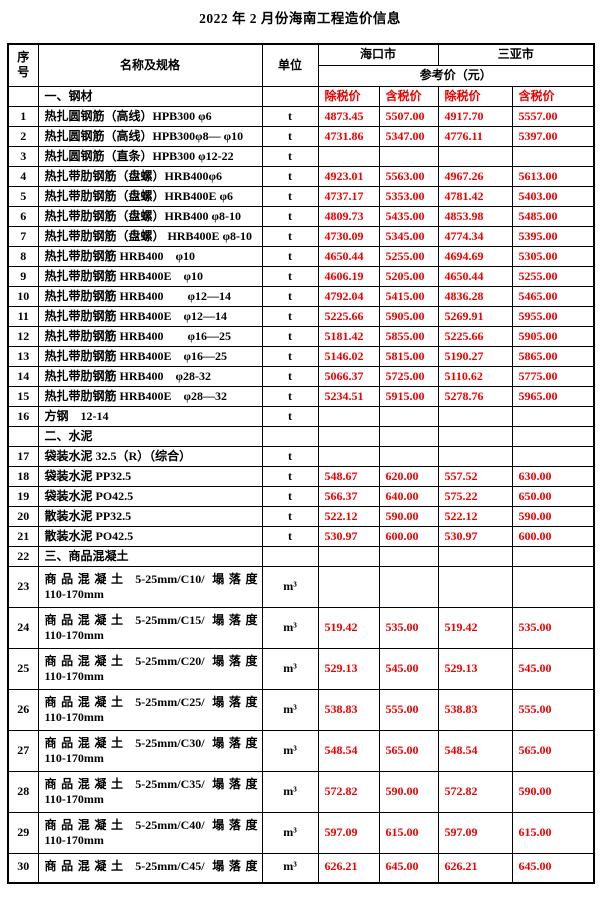  I want to click on price-cell: 545.00, so click(408, 668).